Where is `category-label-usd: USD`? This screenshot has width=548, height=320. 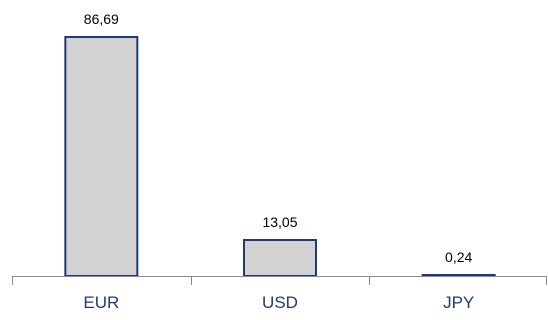 category-label-usd: USD is located at coordinates (280, 302).